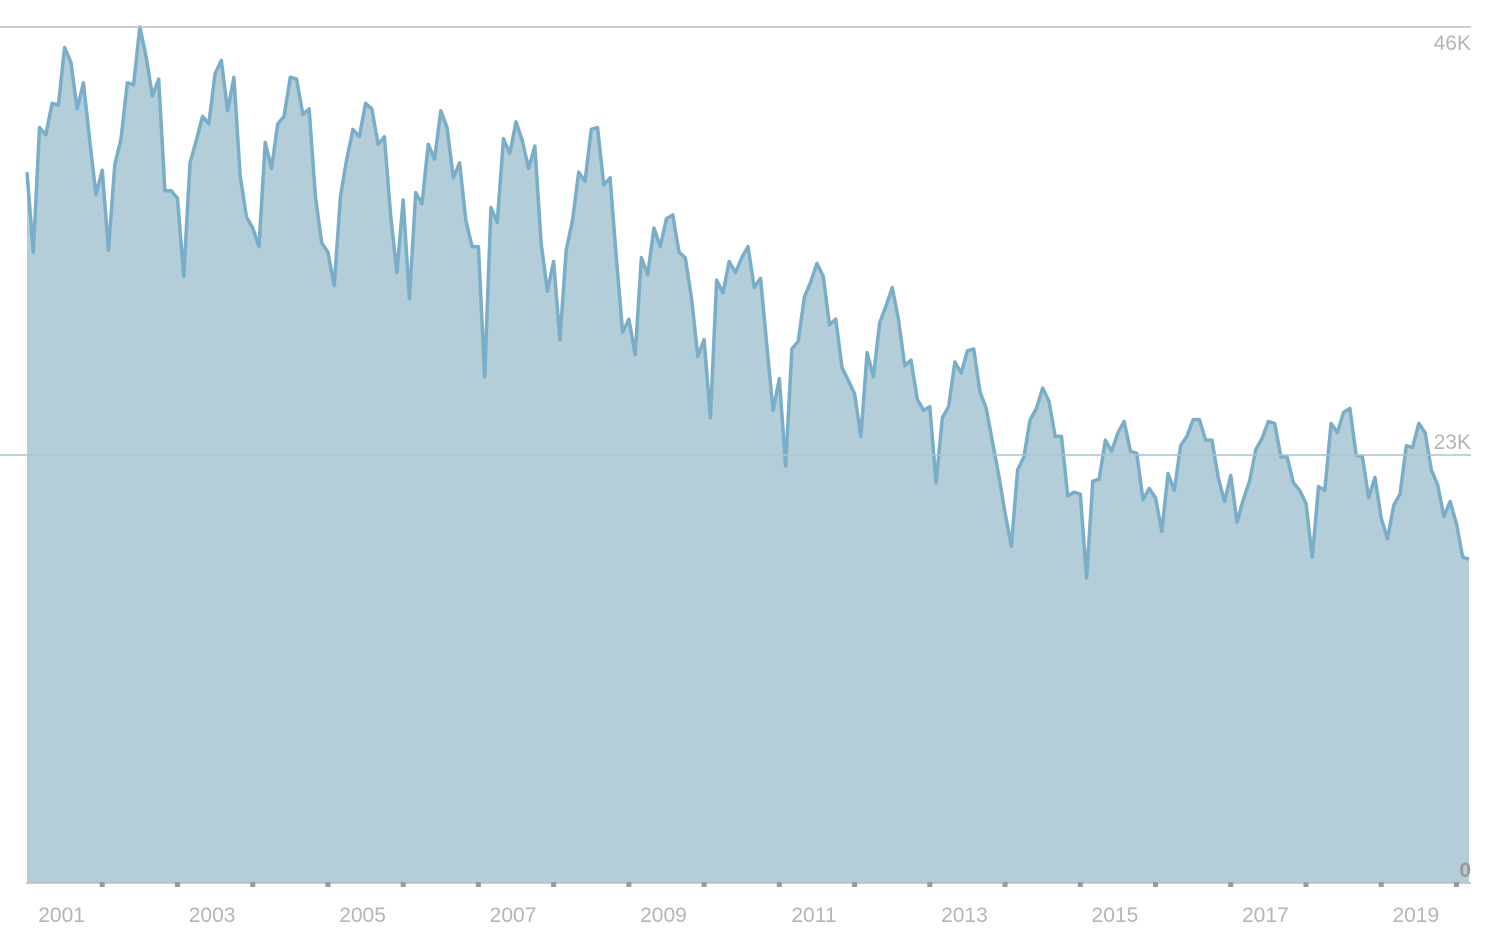 The image size is (1502, 938). What do you see at coordinates (362, 915) in the screenshot?
I see `x-tick-label: 2005` at bounding box center [362, 915].